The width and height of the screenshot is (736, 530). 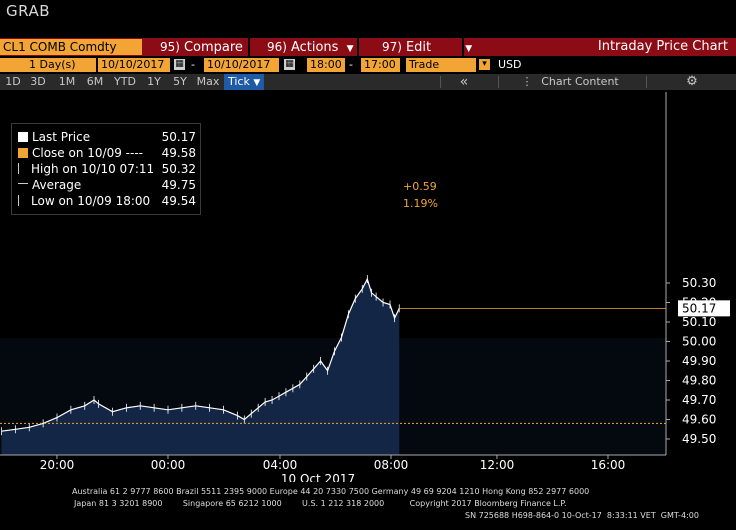 What do you see at coordinates (351, 64) in the screenshot?
I see `time-range-dash: -` at bounding box center [351, 64].